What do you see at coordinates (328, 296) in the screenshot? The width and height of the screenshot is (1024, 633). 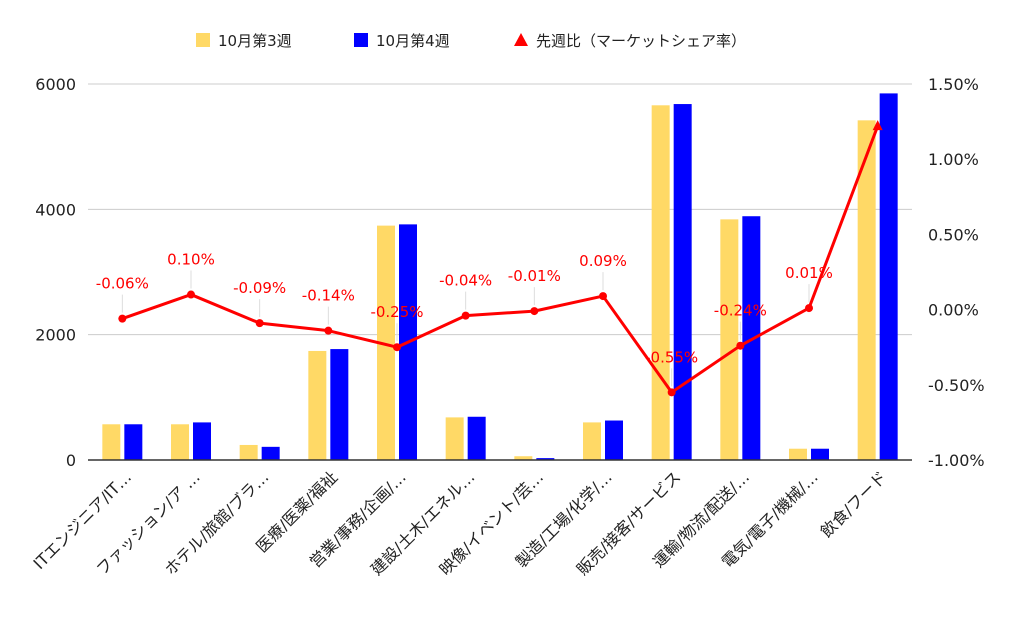 I see `data-label: -0.14%` at bounding box center [328, 296].